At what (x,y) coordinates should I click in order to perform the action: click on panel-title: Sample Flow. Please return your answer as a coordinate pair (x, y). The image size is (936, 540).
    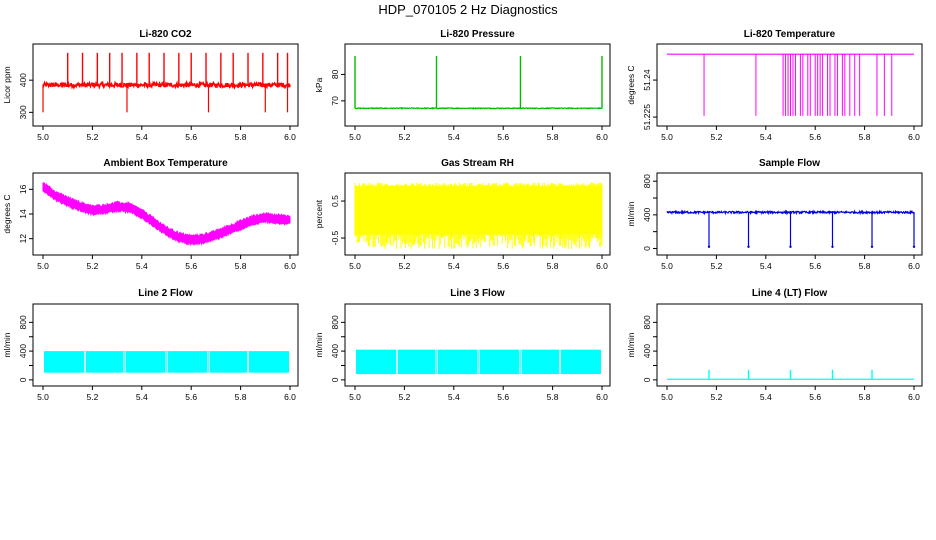
    Looking at the image, I should click on (789, 163).